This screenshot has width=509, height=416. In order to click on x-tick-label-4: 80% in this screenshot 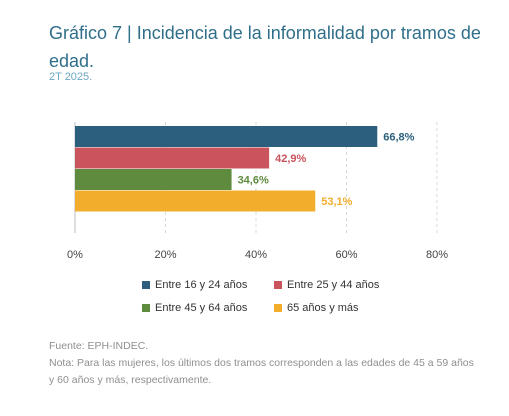, I will do `click(437, 255)`.